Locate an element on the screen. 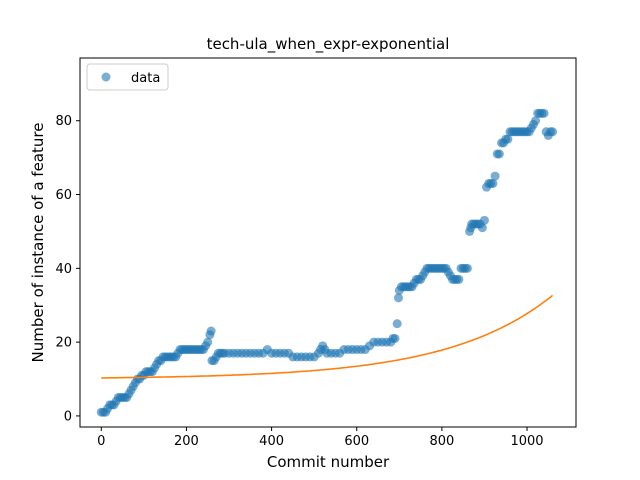  x-tick-label: 200 is located at coordinates (186, 441).